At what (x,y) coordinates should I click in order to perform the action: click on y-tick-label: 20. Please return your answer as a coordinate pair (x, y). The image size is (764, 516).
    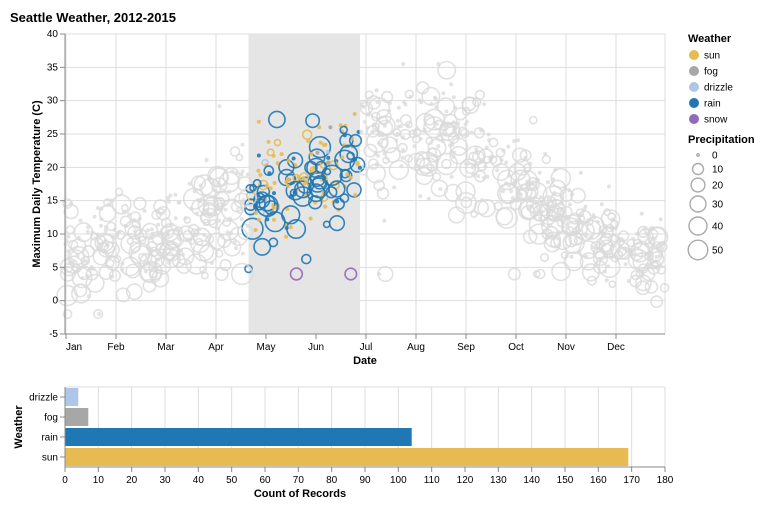
    Looking at the image, I should click on (53, 167).